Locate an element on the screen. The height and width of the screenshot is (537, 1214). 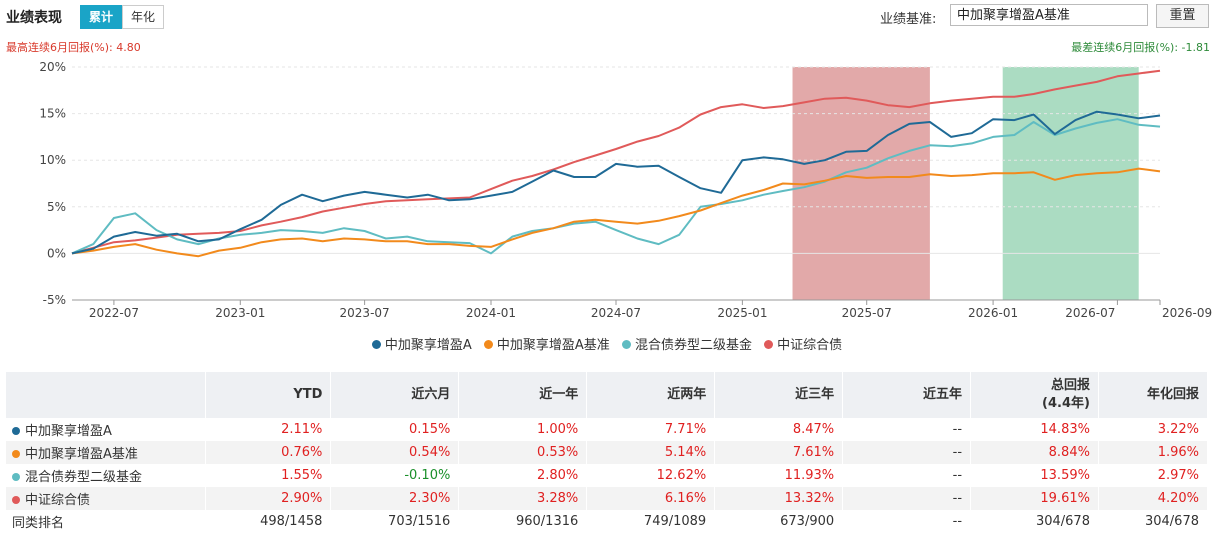
row-name: 中加聚享增盈A基准 is located at coordinates (81, 454).